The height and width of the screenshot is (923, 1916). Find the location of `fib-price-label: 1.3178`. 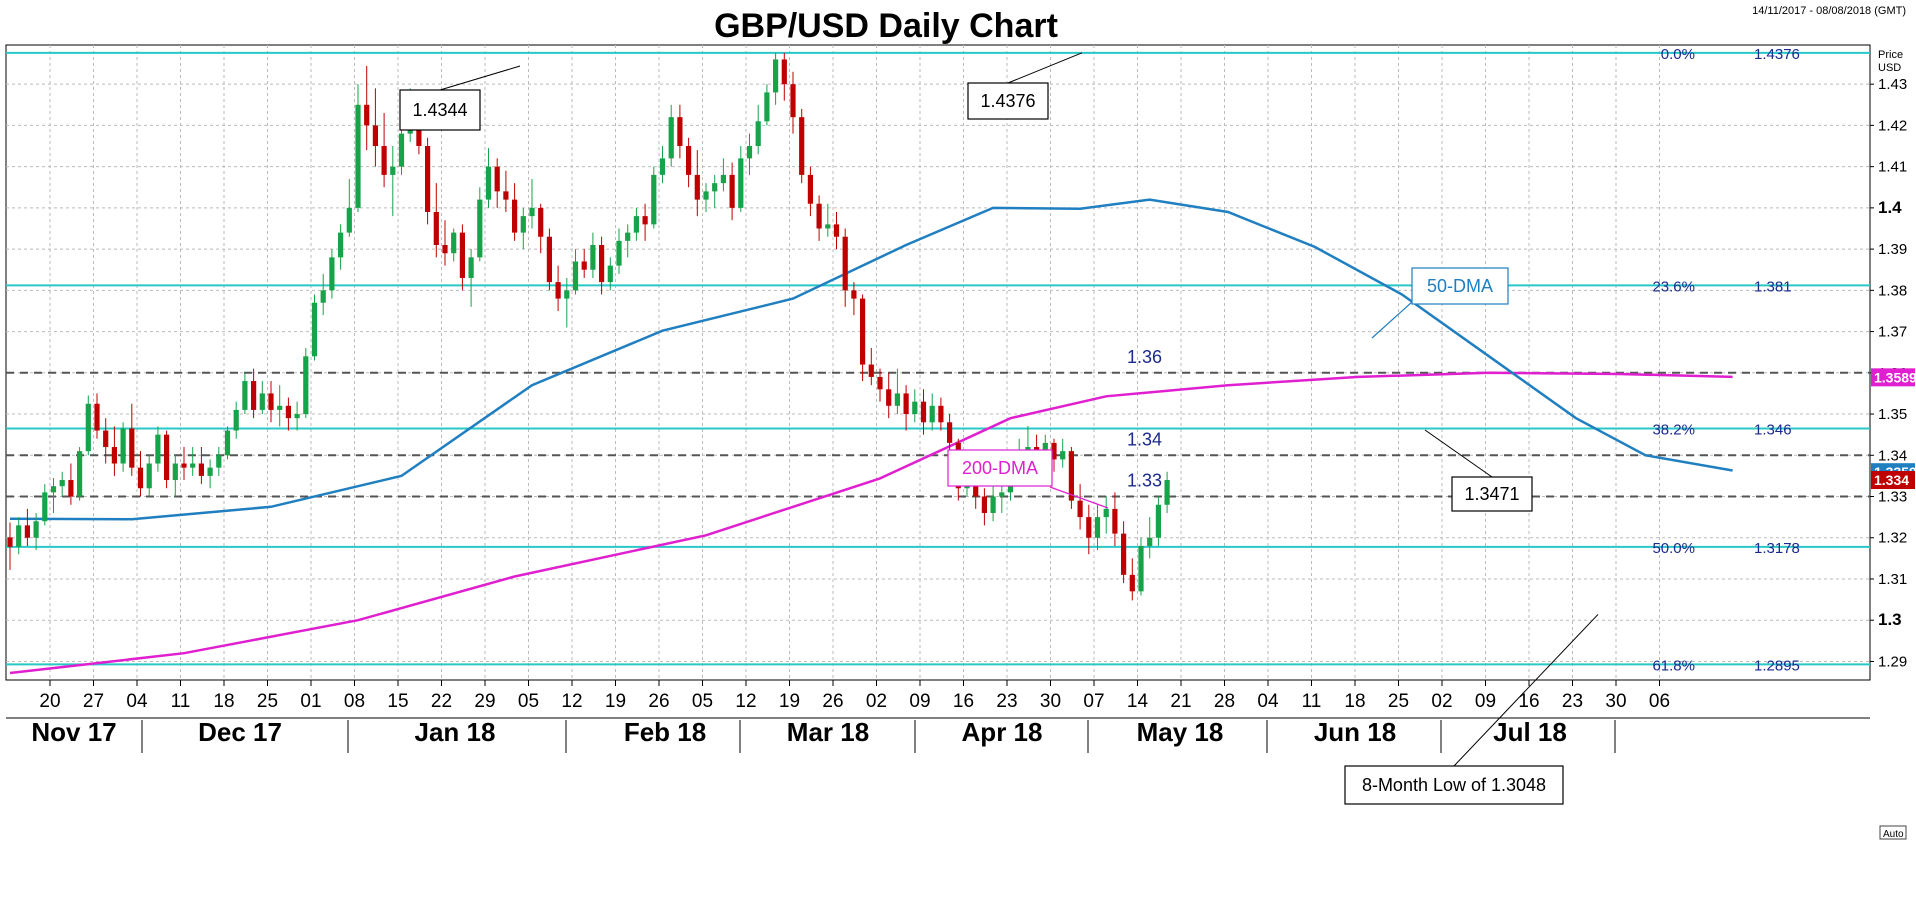

fib-price-label: 1.3178 is located at coordinates (1777, 548).